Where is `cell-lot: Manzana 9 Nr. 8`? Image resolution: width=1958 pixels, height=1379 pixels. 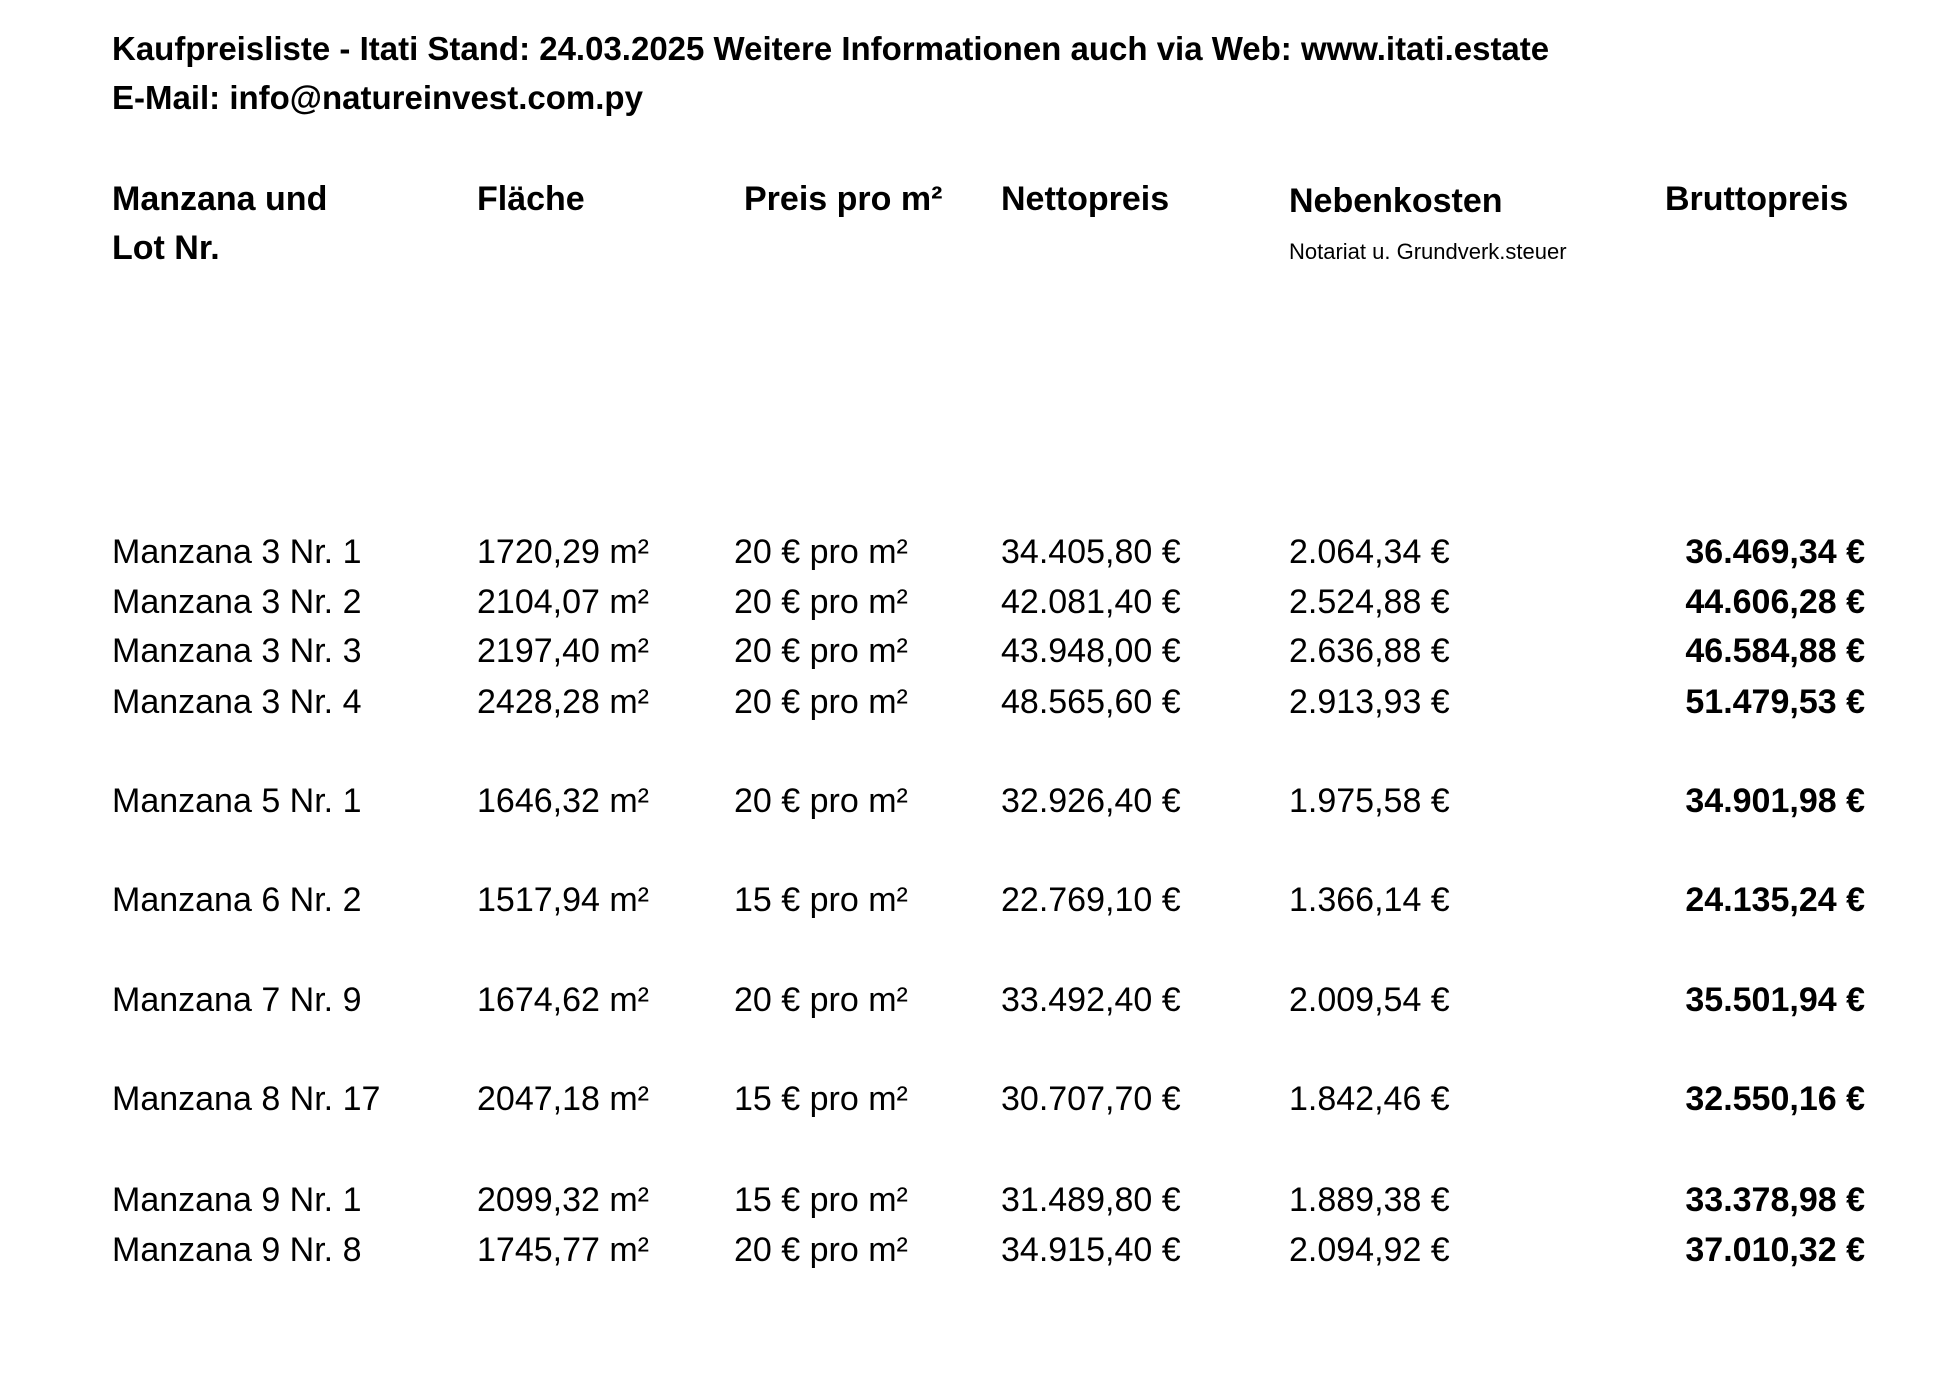 cell-lot: Manzana 9 Nr. 8 is located at coordinates (237, 1250).